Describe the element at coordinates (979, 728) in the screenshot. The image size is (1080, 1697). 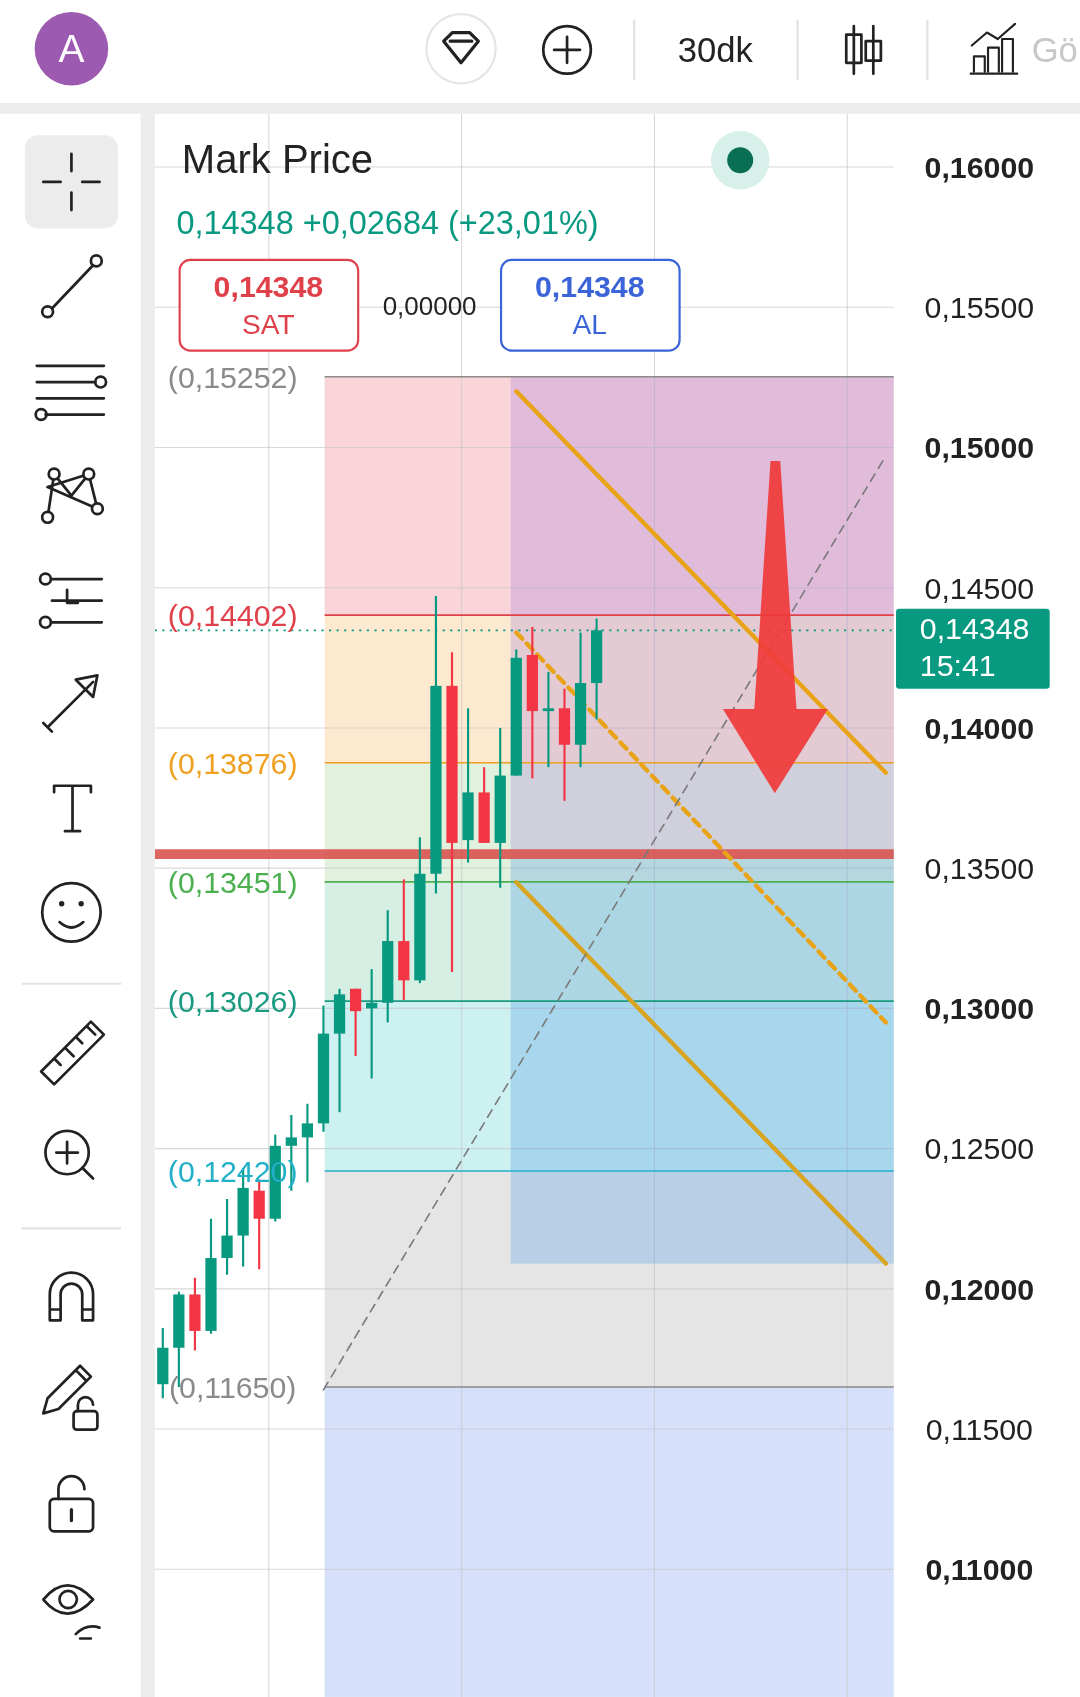
I see `y-tick-label: 0,14000` at that location.